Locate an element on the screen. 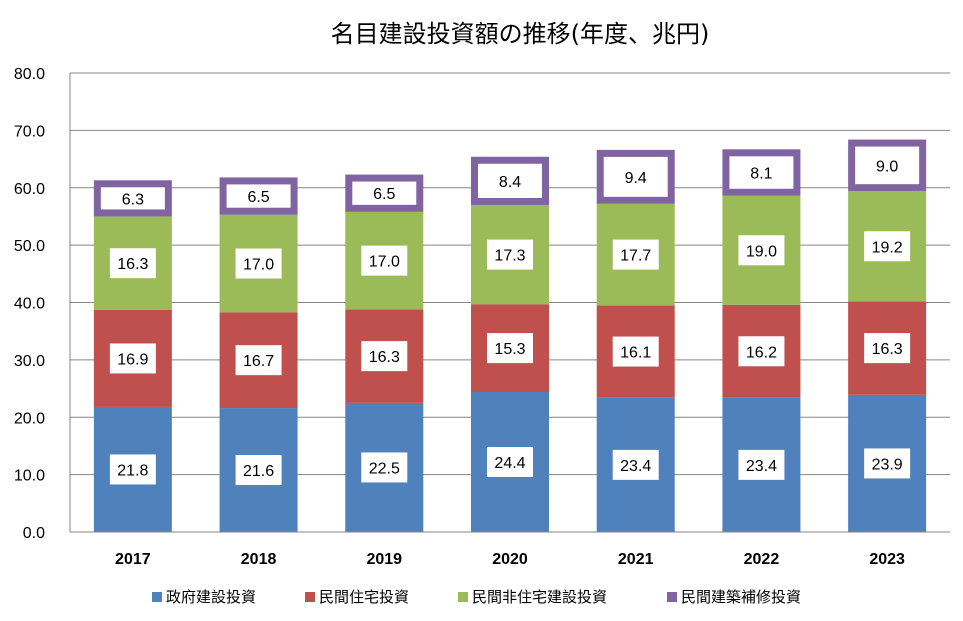 The image size is (963, 621). y-tick-label: 50.0 is located at coordinates (29, 246).